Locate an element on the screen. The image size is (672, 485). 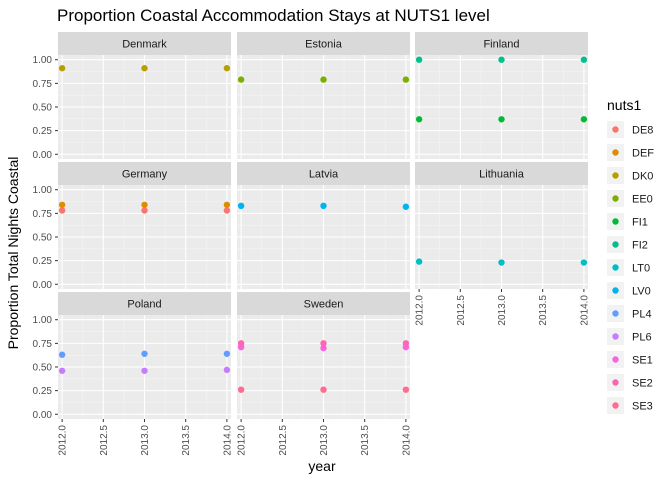
facet-strip-label: Denmark is located at coordinates (144, 45).